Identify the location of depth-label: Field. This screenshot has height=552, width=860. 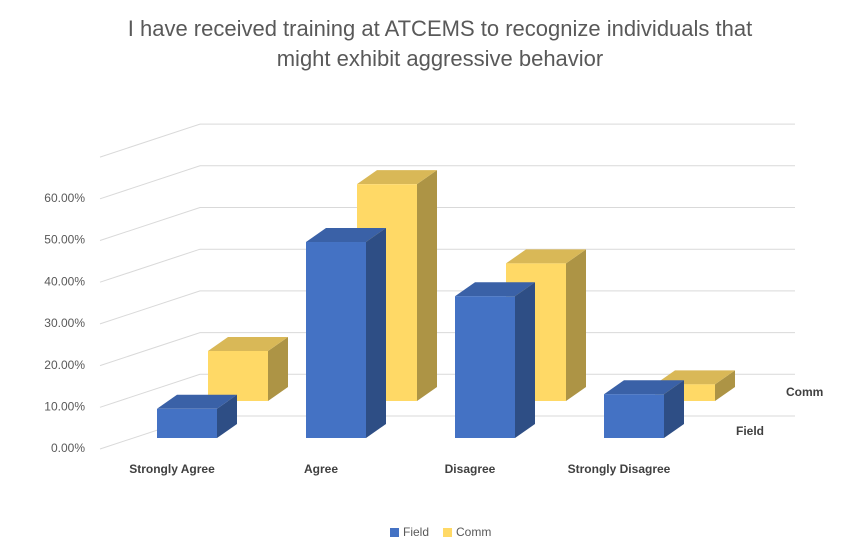
(750, 431).